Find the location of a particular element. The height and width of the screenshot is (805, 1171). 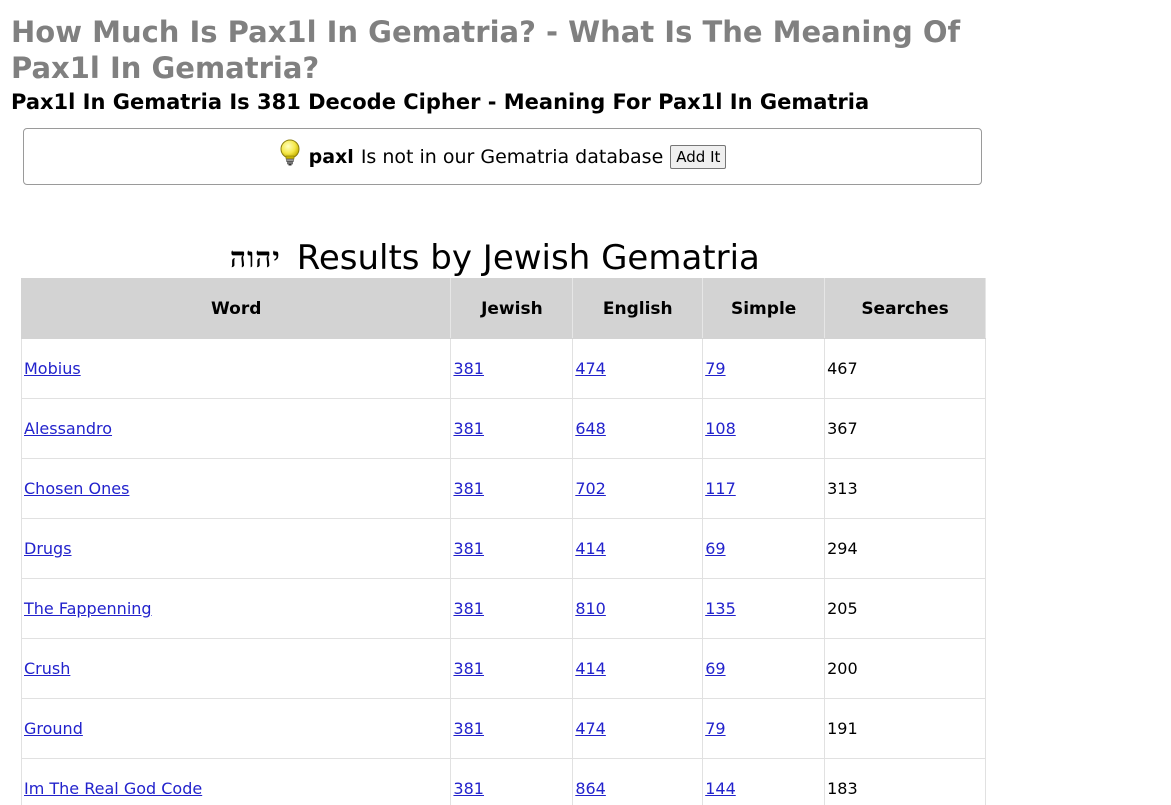

word-link: The Fappenning is located at coordinates (88, 608).